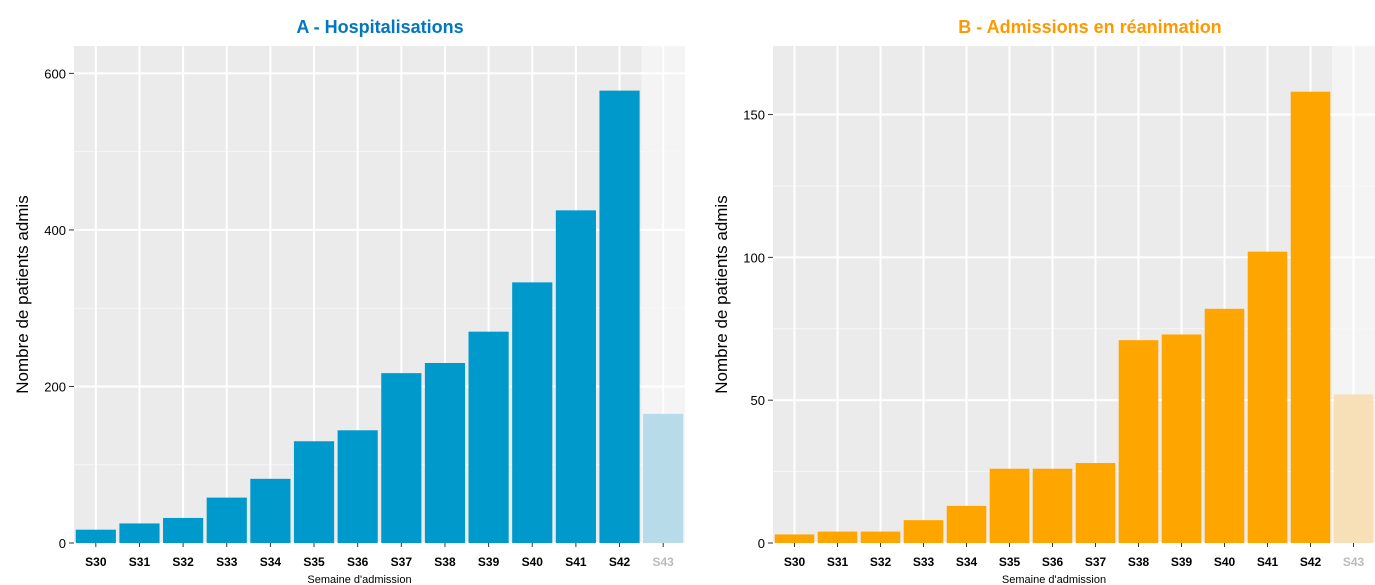 The height and width of the screenshot is (585, 1375). What do you see at coordinates (55, 230) in the screenshot?
I see `y-tick-label: 400` at bounding box center [55, 230].